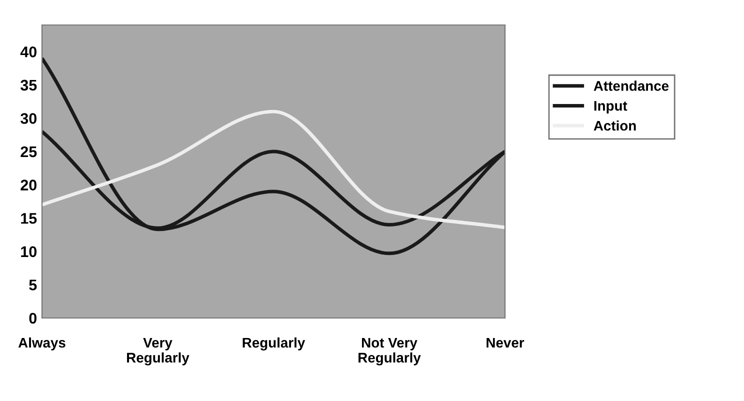  What do you see at coordinates (505, 343) in the screenshot?
I see `x-tick-label: Never` at bounding box center [505, 343].